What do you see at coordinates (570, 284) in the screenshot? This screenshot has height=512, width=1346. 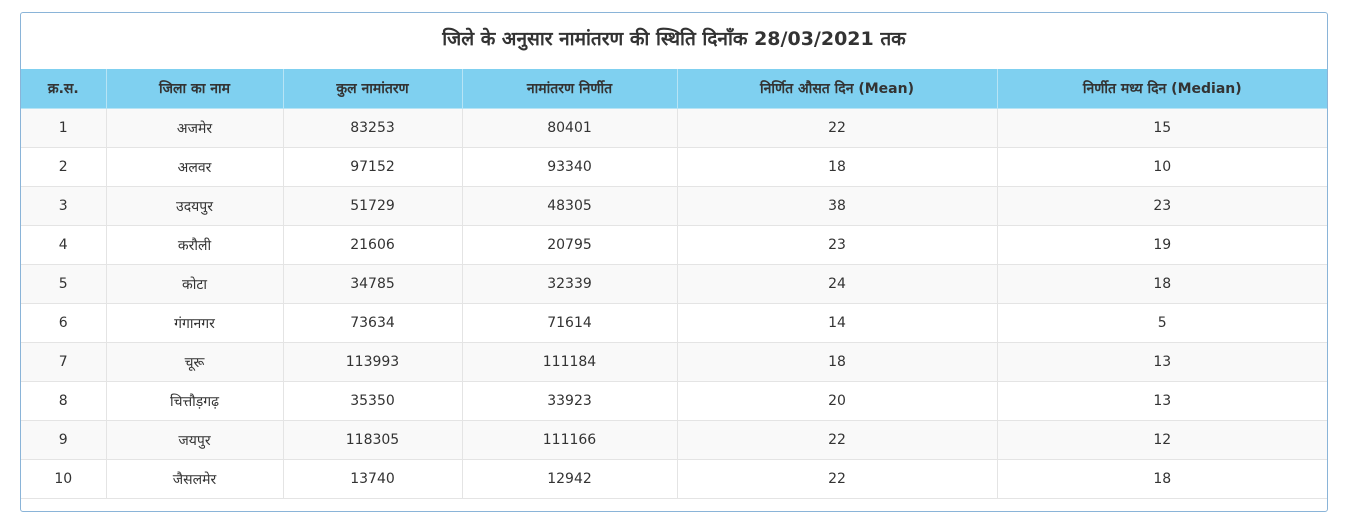 I see `cell-decided: 32339` at bounding box center [570, 284].